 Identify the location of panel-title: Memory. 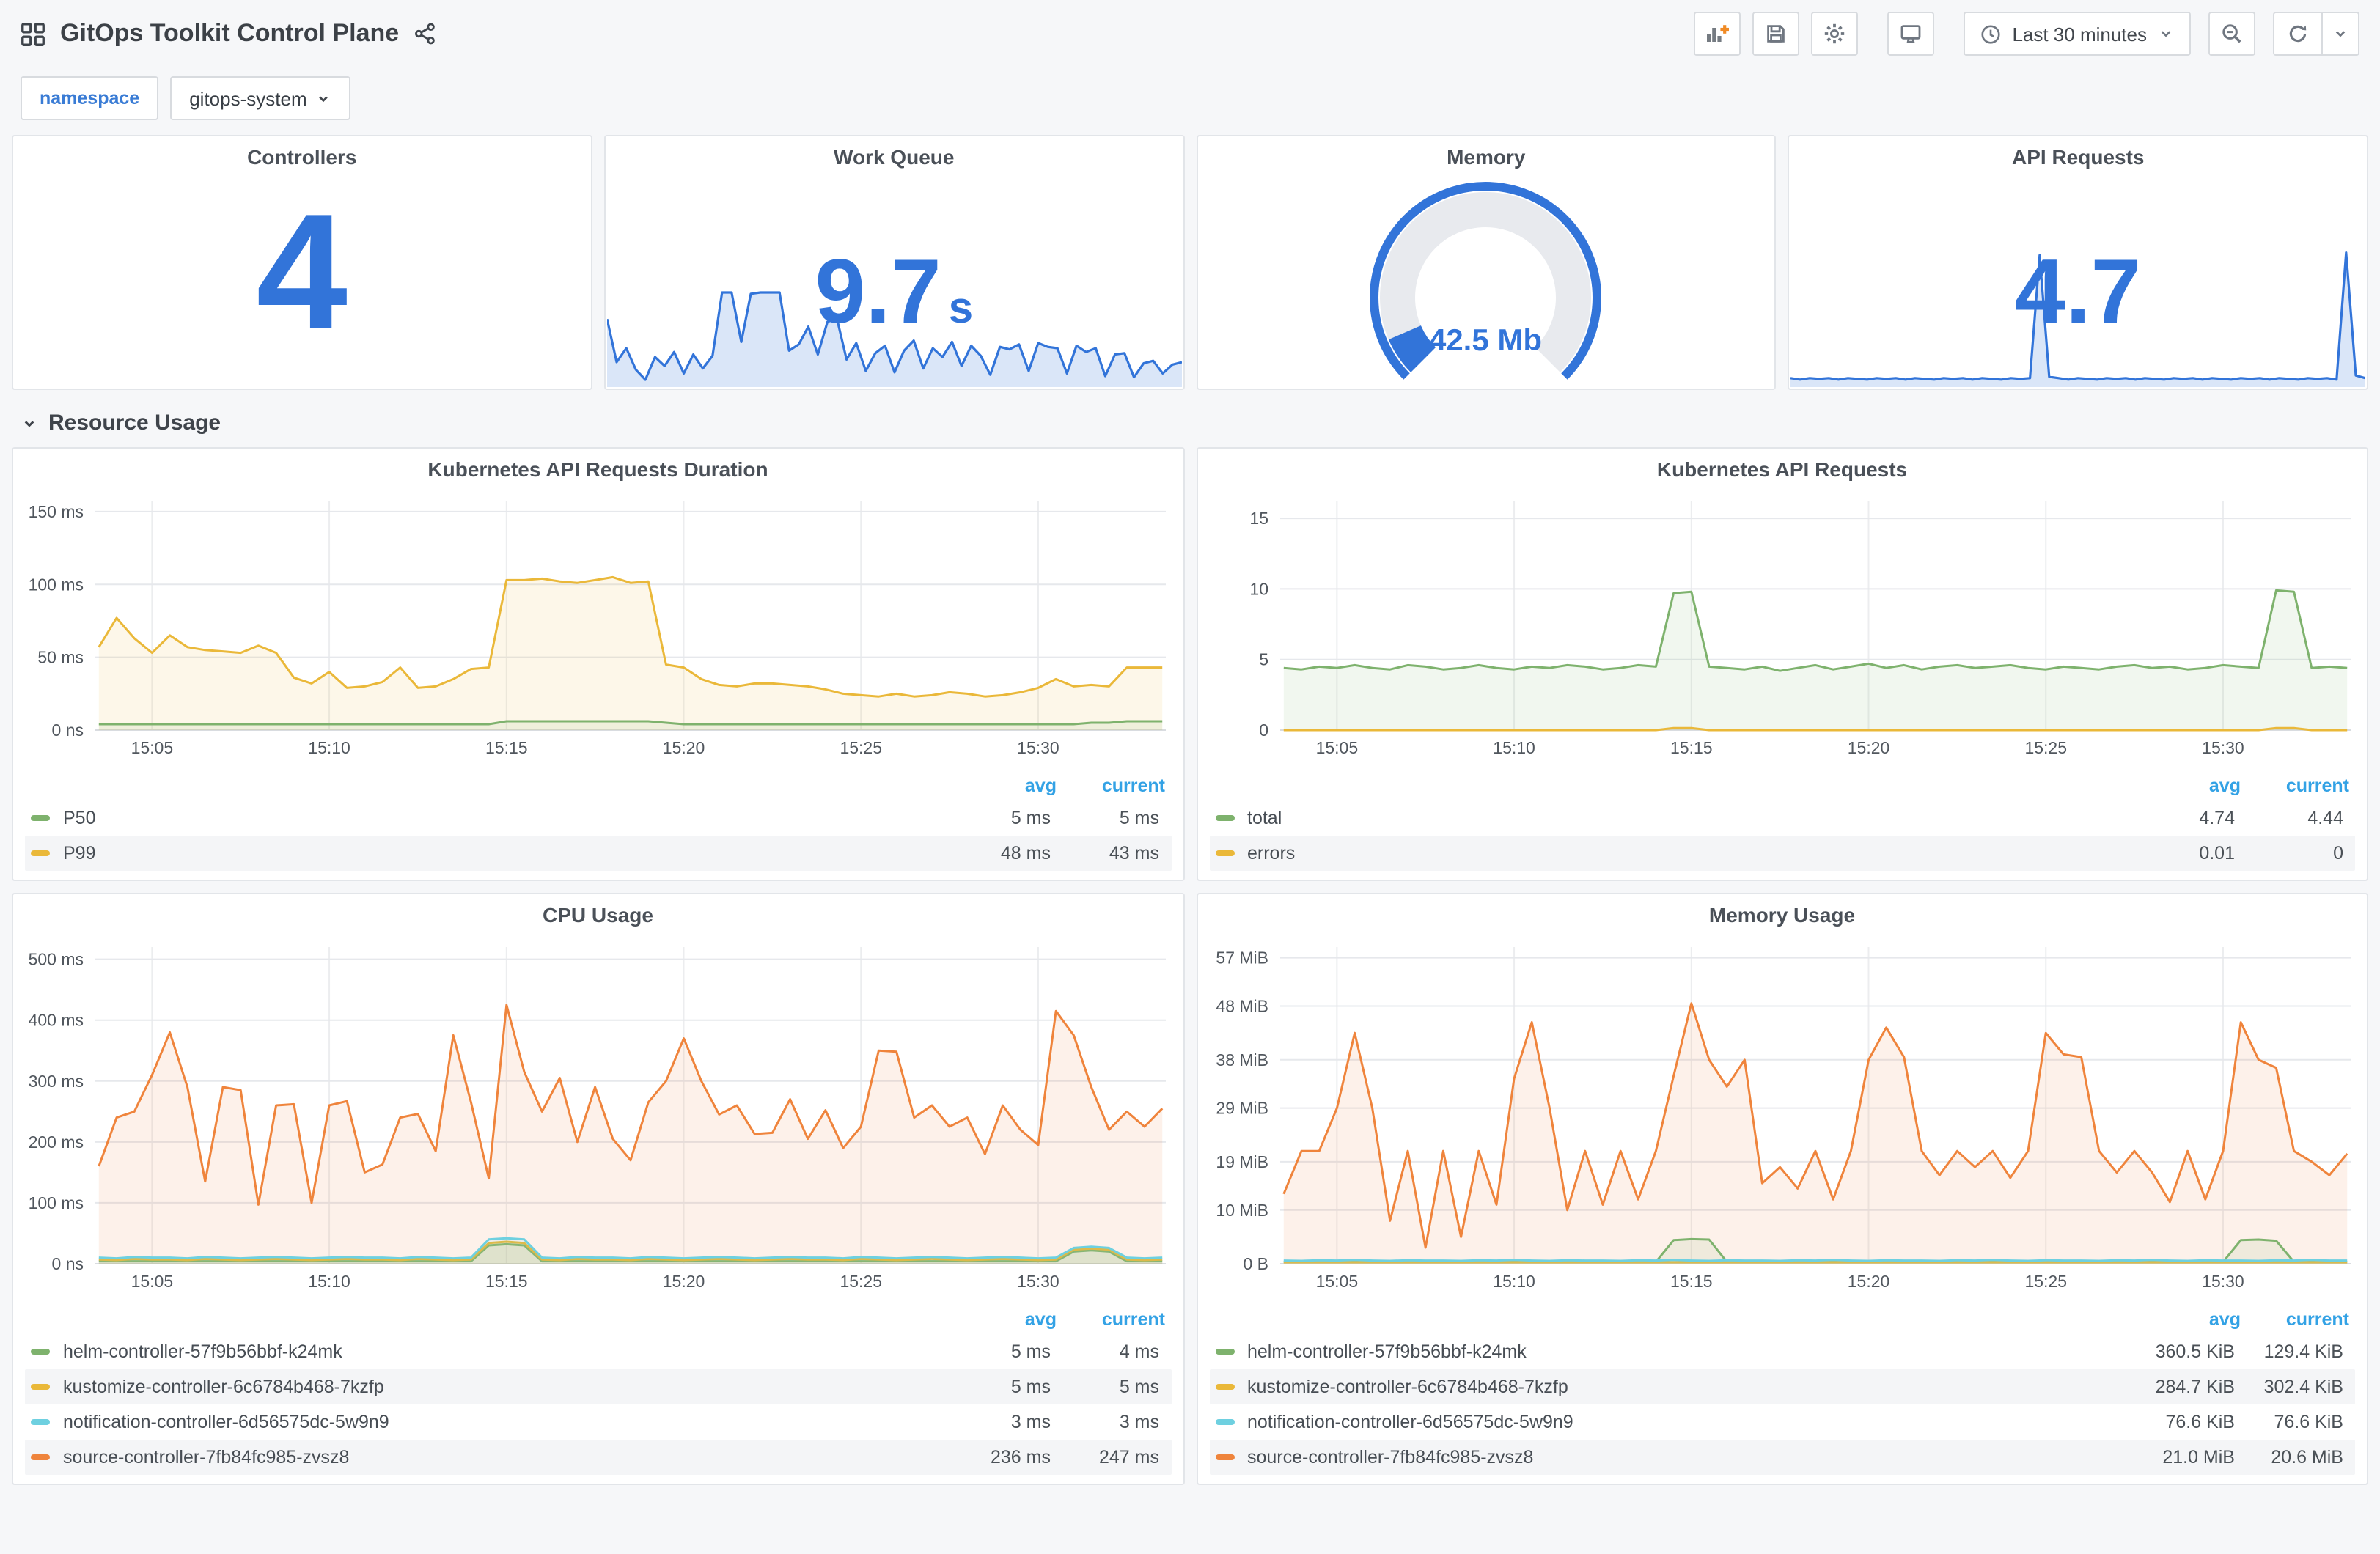
(1486, 157).